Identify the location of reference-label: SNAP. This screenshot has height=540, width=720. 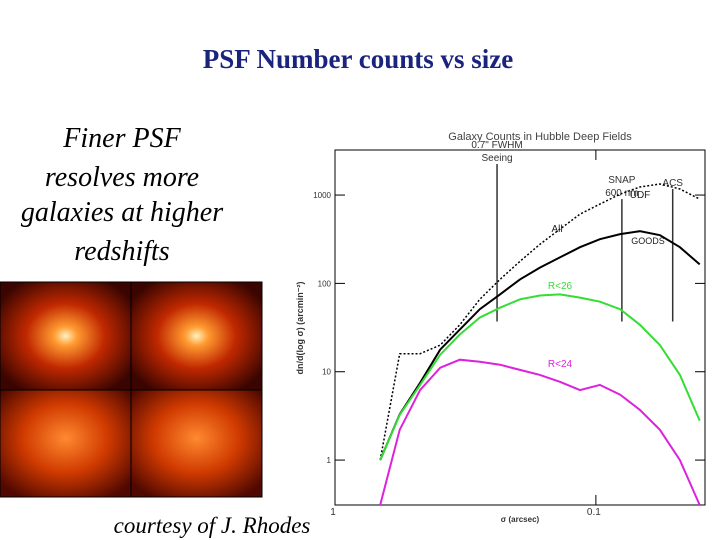
(622, 180).